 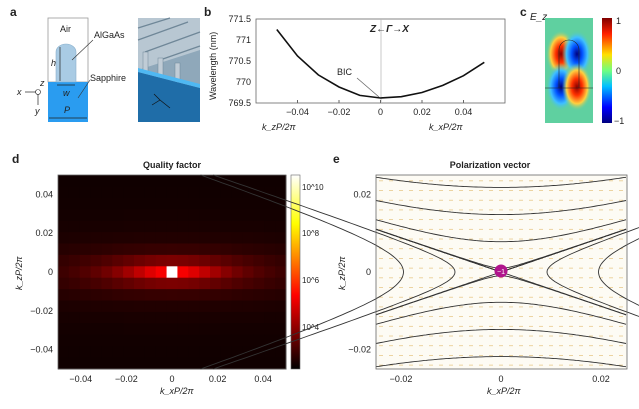 What do you see at coordinates (41, 350) in the screenshot?
I see `y-tick-label: −0.04` at bounding box center [41, 350].